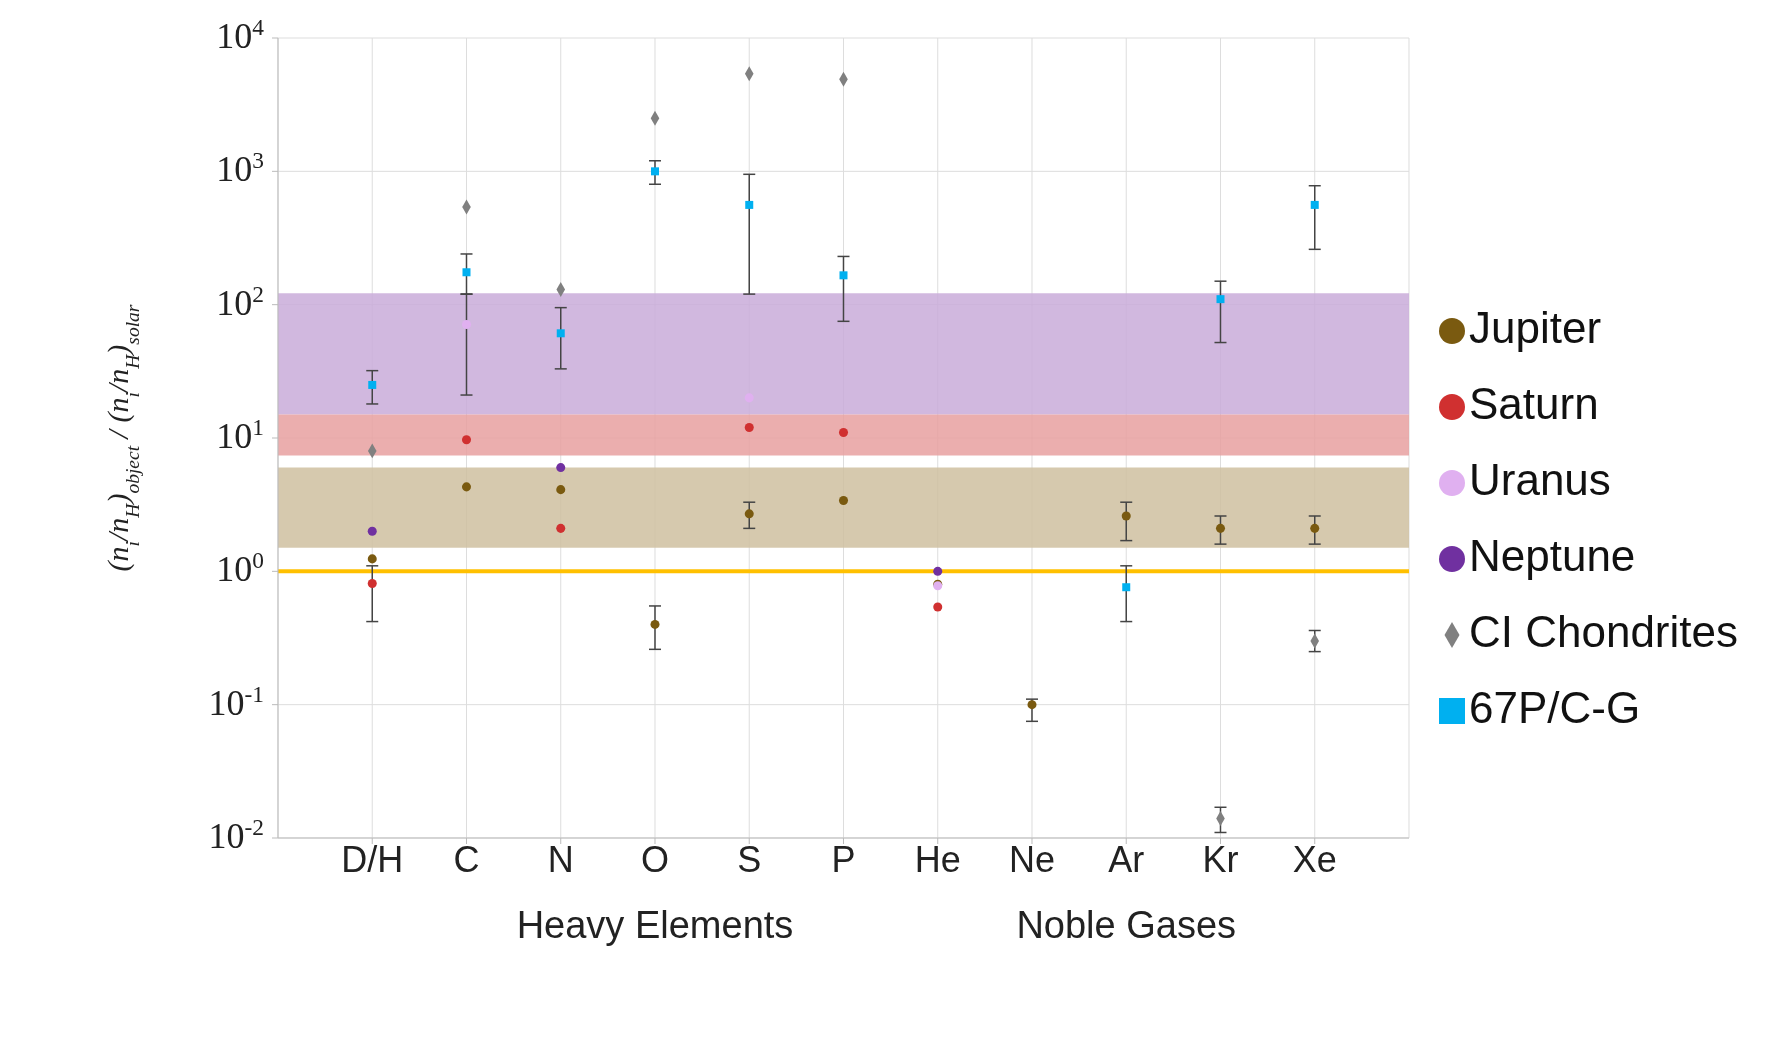 This screenshot has width=1783, height=1044. What do you see at coordinates (240, 301) in the screenshot?
I see `y-tick-label: 10$^{2}$` at bounding box center [240, 301].